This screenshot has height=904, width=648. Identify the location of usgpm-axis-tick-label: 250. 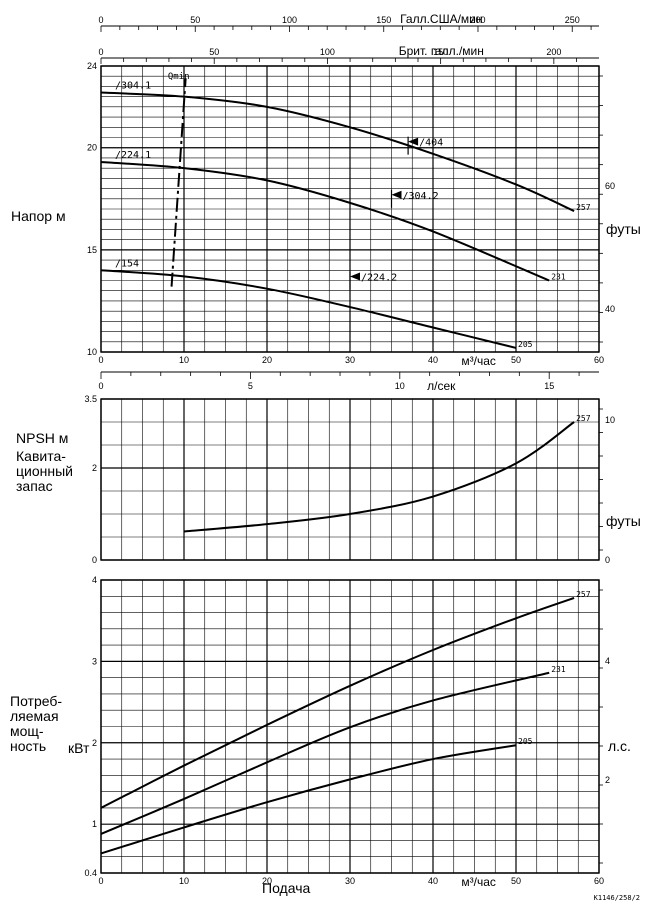
(572, 20).